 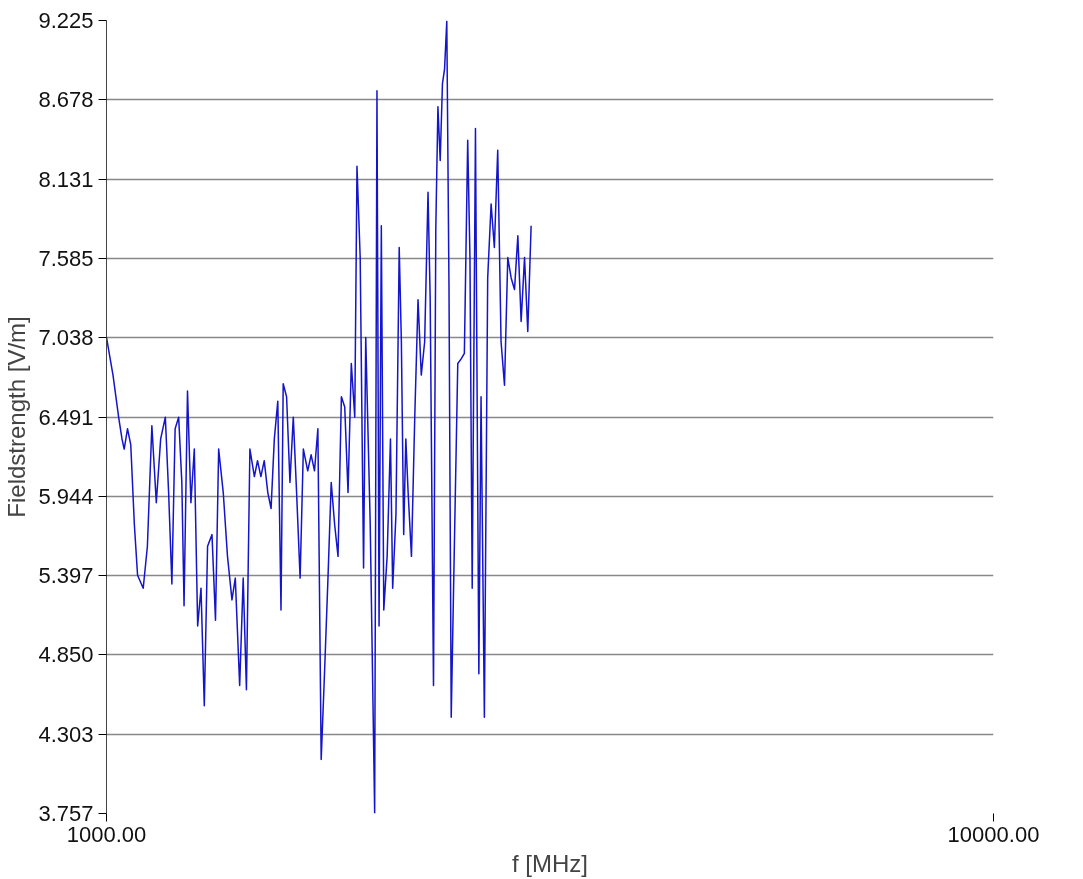 I want to click on y-tick-label: 5.944, so click(x=66, y=496).